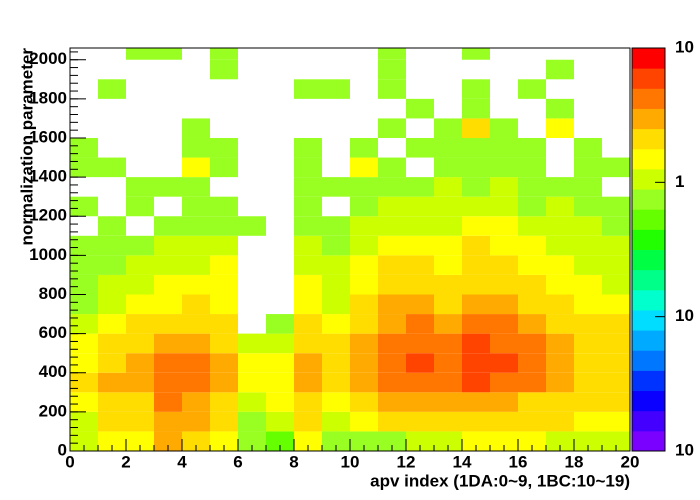 The height and width of the screenshot is (500, 700). Describe the element at coordinates (53, 293) in the screenshot. I see `y-tick-label: 800` at that location.